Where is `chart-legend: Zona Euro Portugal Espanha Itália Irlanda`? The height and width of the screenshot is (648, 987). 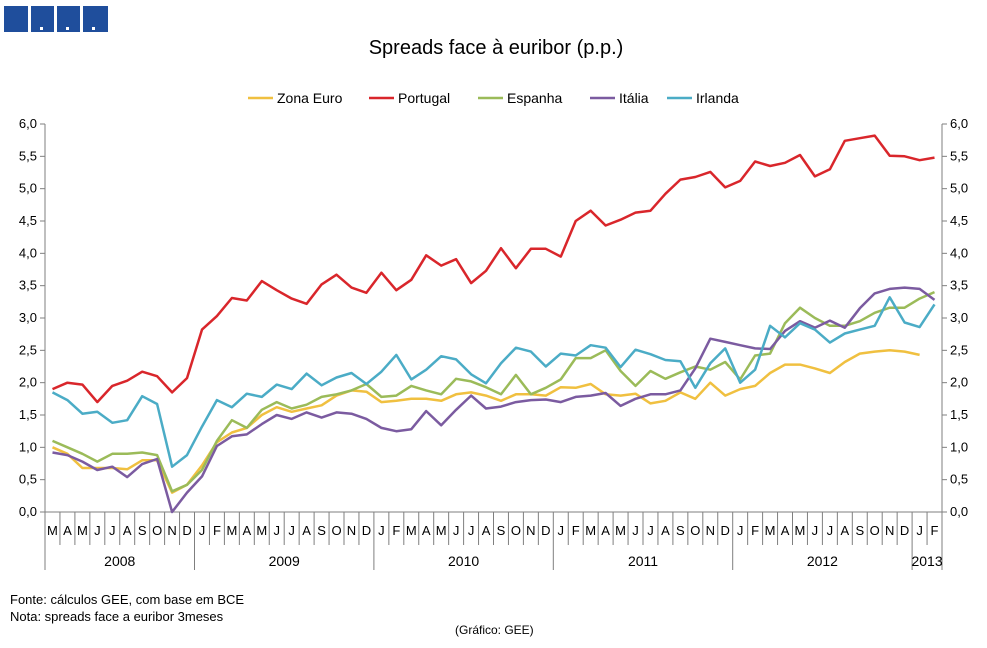
chart-legend: Zona Euro Portugal Espanha Itália Irlanda is located at coordinates (493, 98).